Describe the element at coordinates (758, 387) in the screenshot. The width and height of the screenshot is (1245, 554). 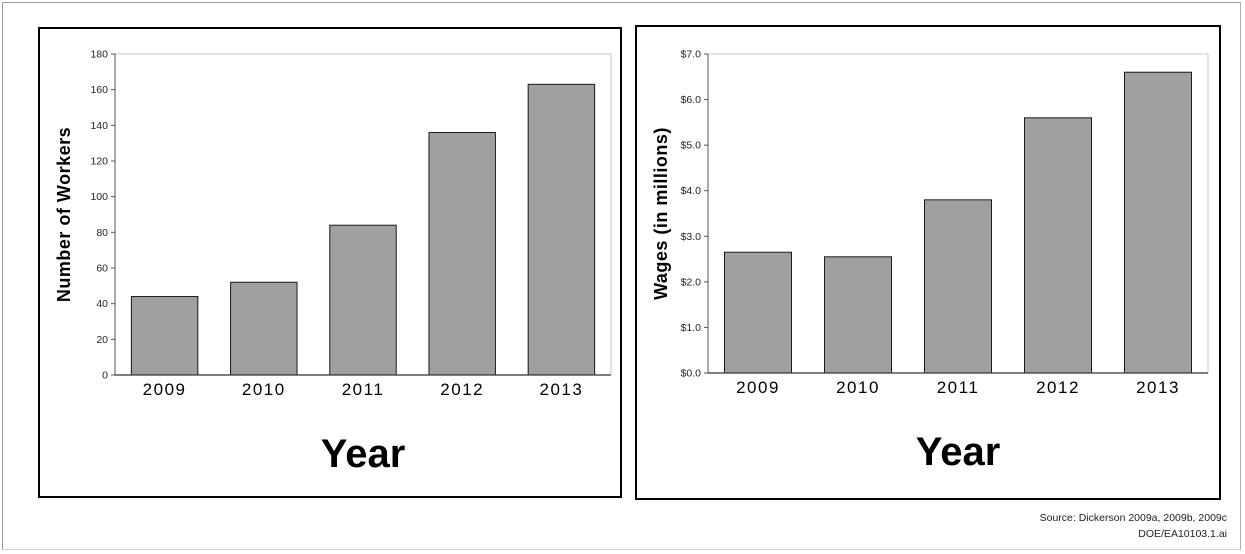
I see `wages-x-tick-label: 2009` at that location.